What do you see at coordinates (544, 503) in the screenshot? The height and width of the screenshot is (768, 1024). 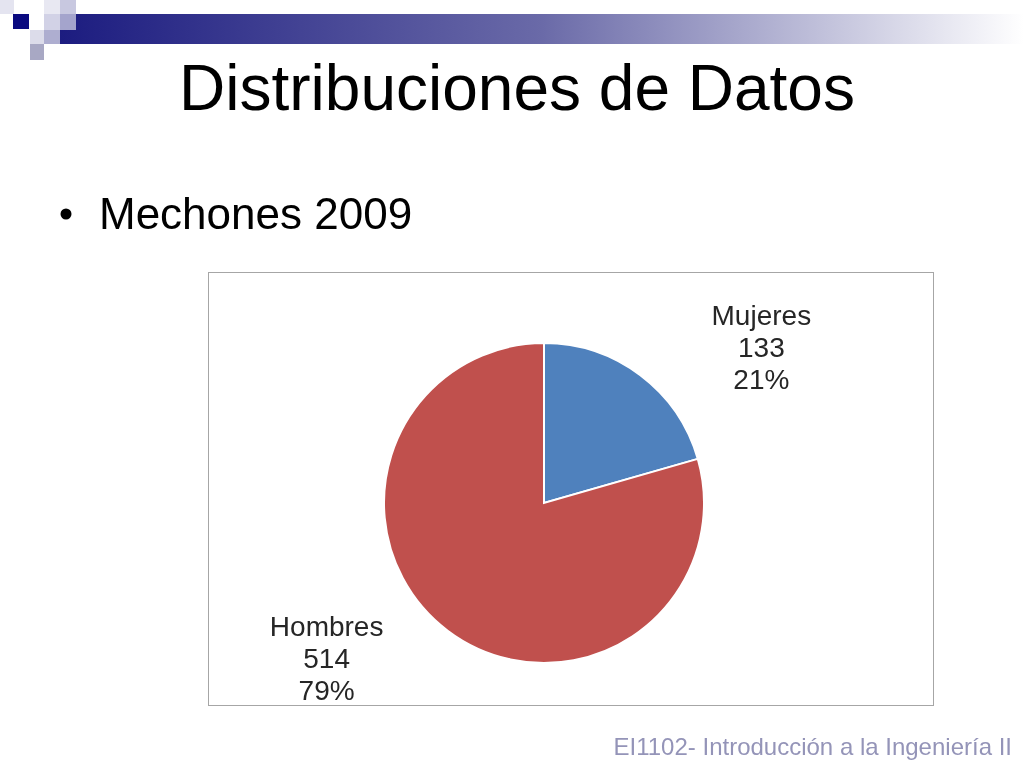 I see `pie-slice` at bounding box center [544, 503].